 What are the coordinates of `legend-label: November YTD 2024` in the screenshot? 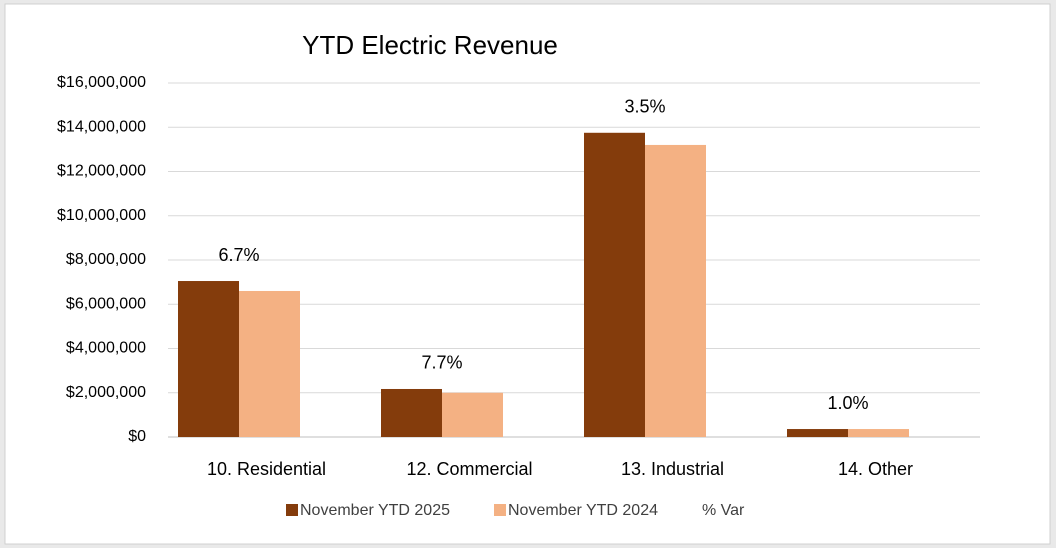 It's located at (583, 510).